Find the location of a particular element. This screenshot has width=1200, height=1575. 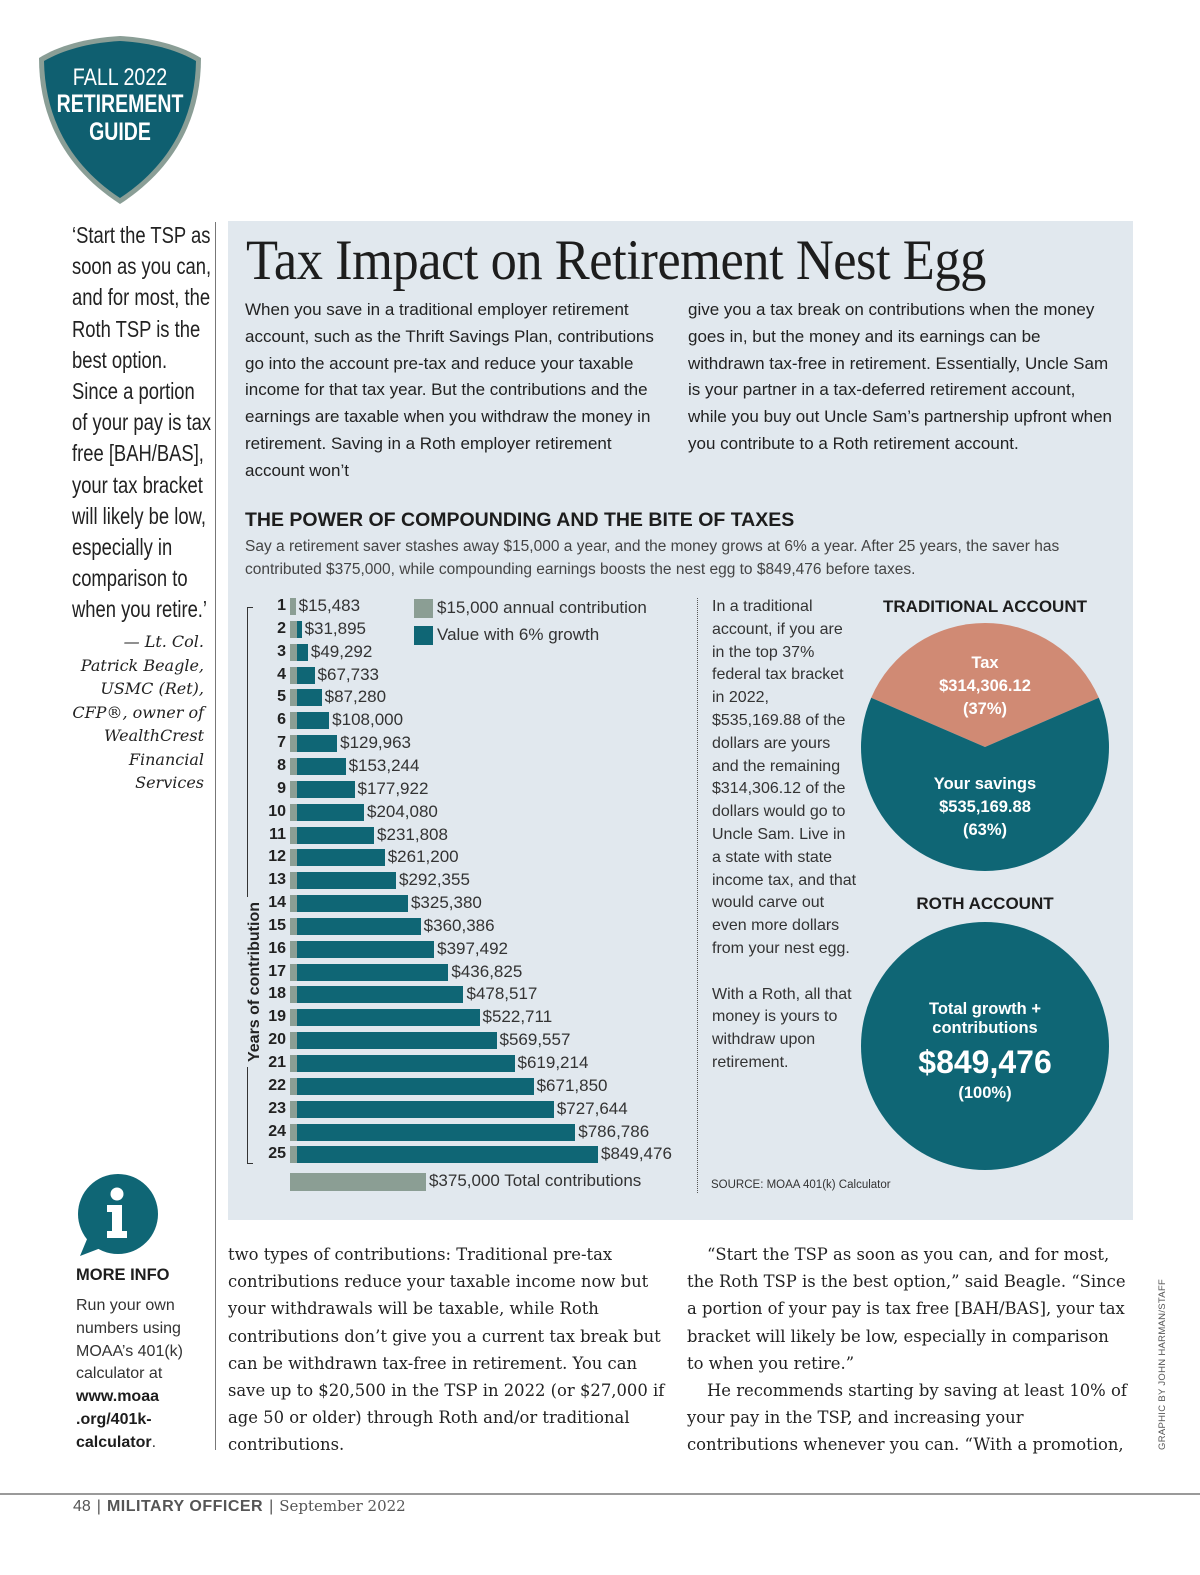

year-label: 4 is located at coordinates (281, 674).